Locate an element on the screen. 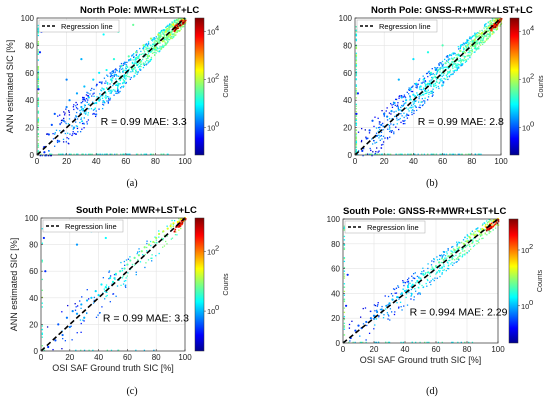  colorbar-tick-exponent: 2 is located at coordinates (531, 246).